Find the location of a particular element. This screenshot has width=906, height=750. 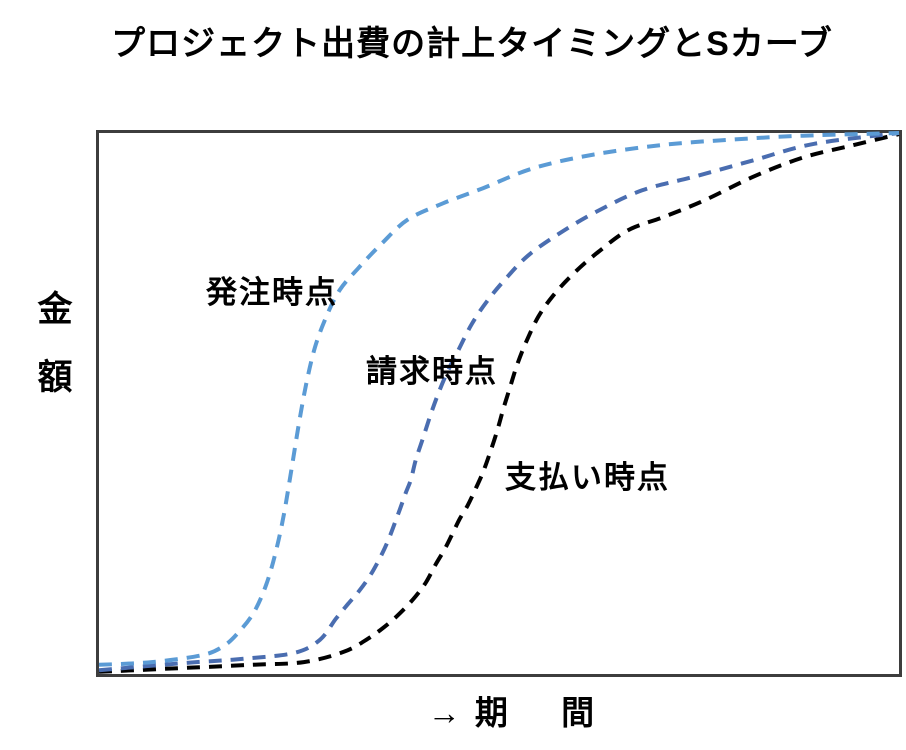

y-axis-label: 金 額 is located at coordinates (55, 343).